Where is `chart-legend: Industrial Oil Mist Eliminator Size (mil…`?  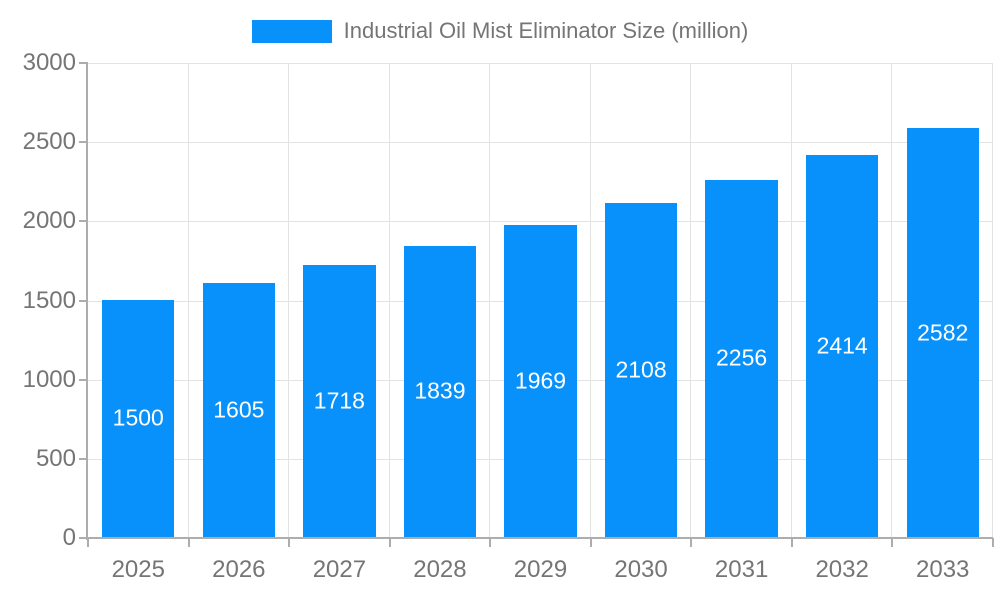 chart-legend: Industrial Oil Mist Eliminator Size (mil… is located at coordinates (500, 31).